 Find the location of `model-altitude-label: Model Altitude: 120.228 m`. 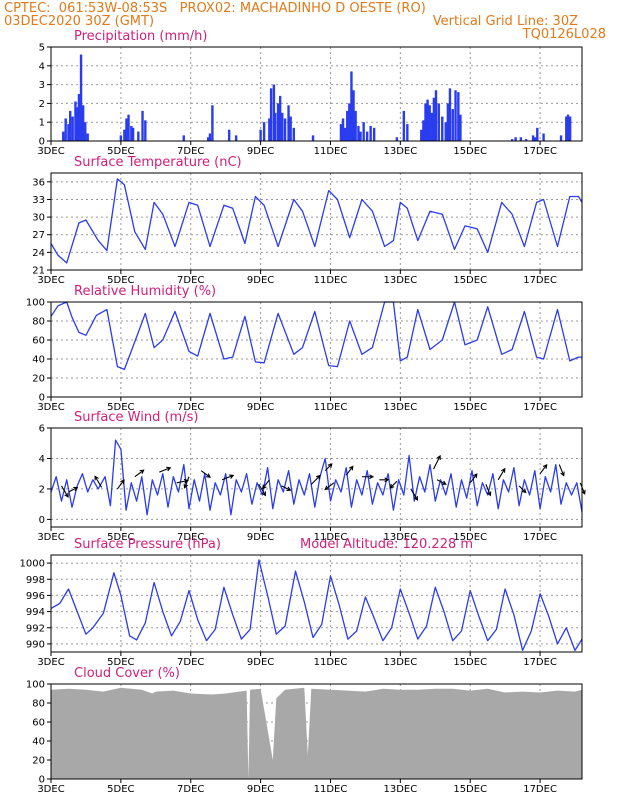

model-altitude-label: Model Altitude: 120.228 m is located at coordinates (386, 544).